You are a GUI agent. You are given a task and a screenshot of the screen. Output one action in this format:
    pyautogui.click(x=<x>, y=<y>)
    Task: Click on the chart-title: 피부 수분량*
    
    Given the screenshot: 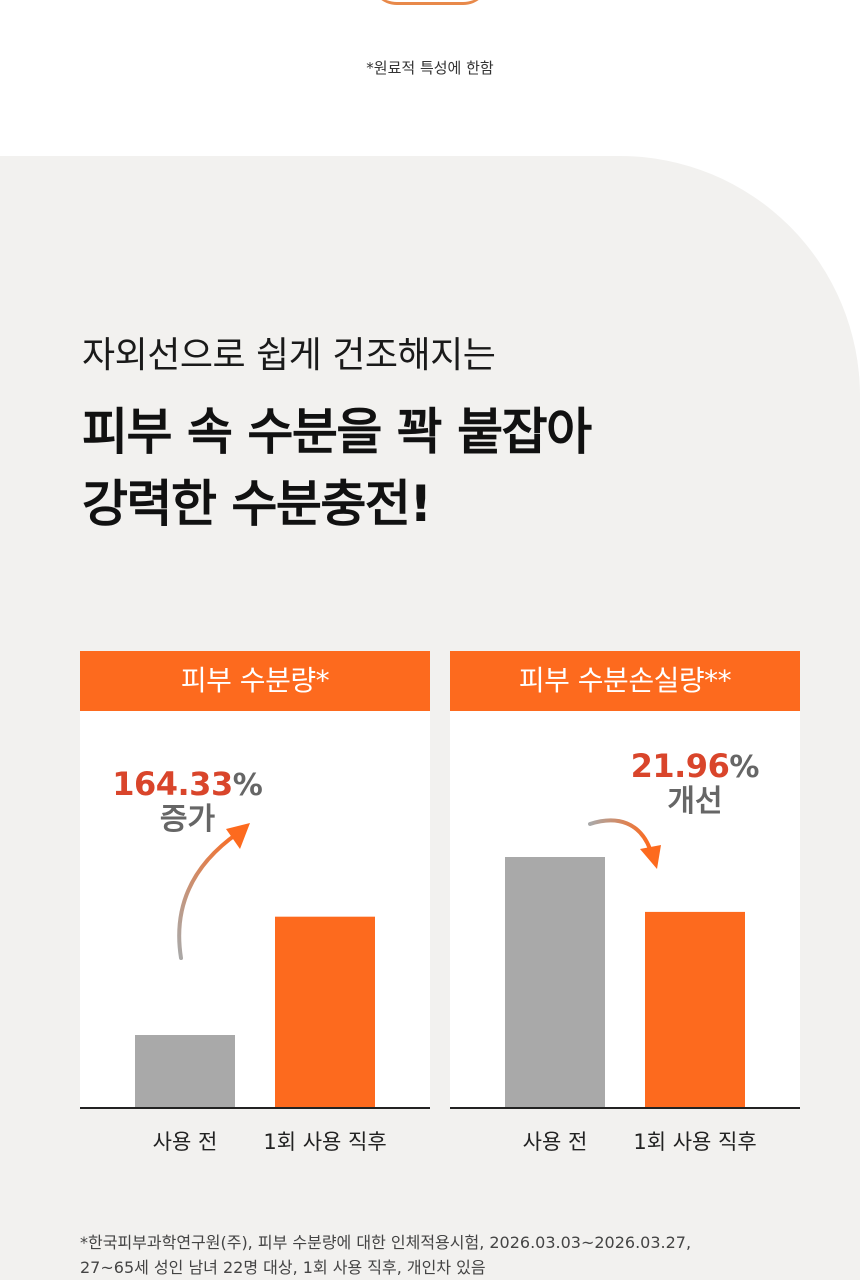 What is the action you would take?
    pyautogui.click(x=255, y=681)
    